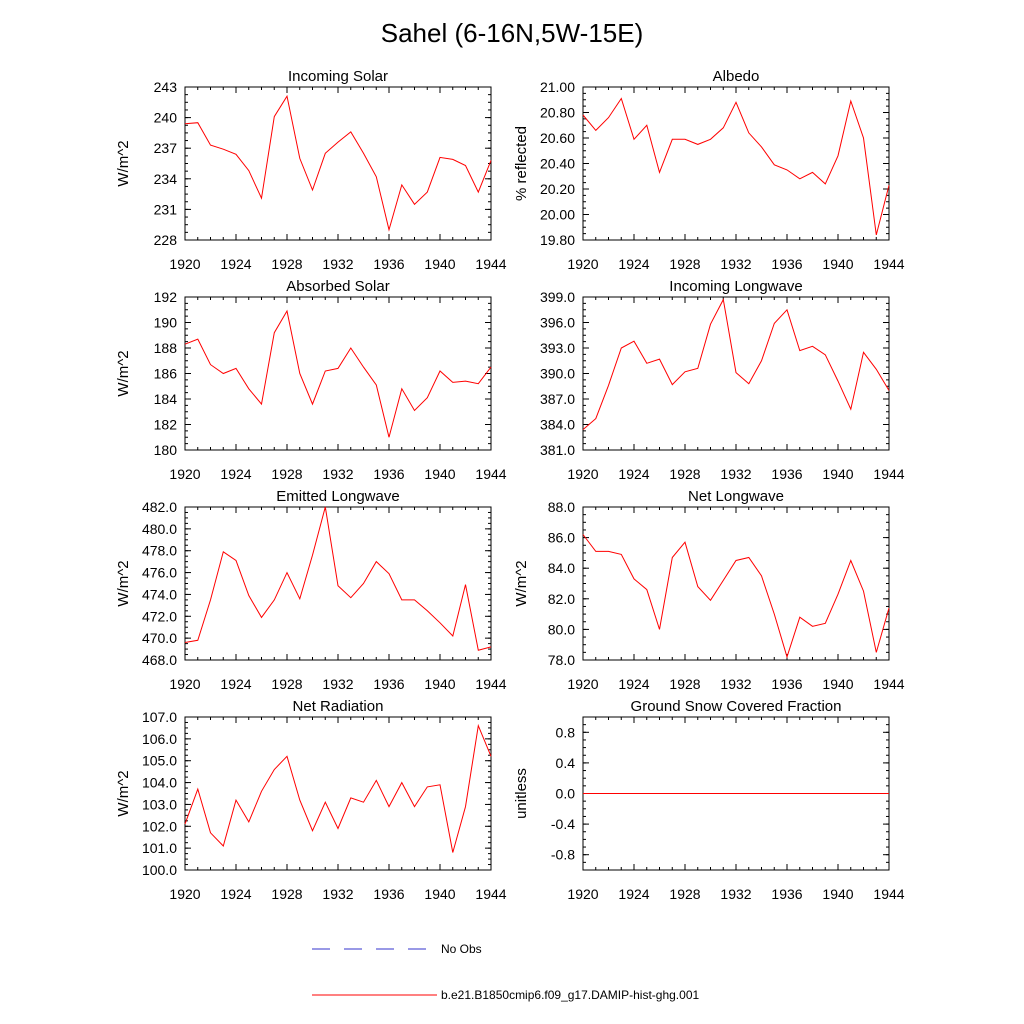 This screenshot has width=1024, height=1024. I want to click on y-tick-label: 0.8, so click(566, 732).